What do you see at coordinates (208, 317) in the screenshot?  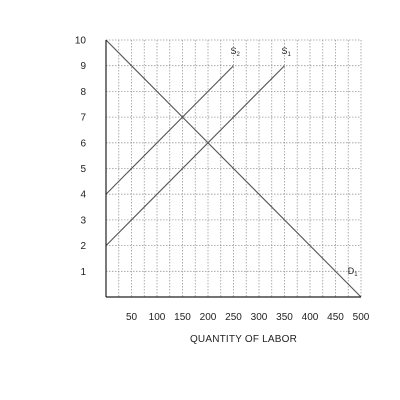 I see `x-tick-label: 200` at bounding box center [208, 317].